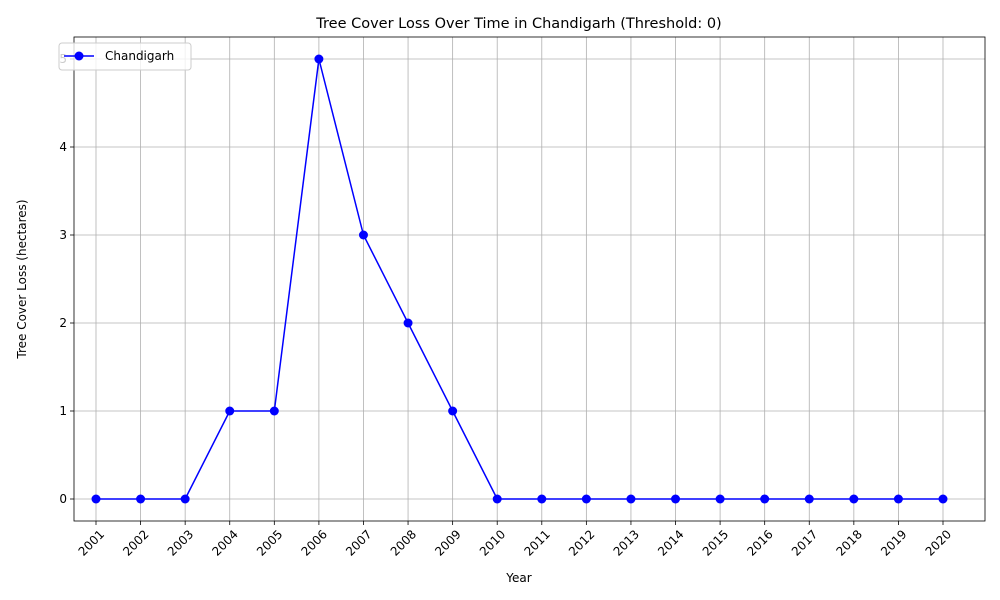 The image size is (1000, 600). I want to click on y-axis-label: Tree Cover Loss (hectares), so click(22, 279).